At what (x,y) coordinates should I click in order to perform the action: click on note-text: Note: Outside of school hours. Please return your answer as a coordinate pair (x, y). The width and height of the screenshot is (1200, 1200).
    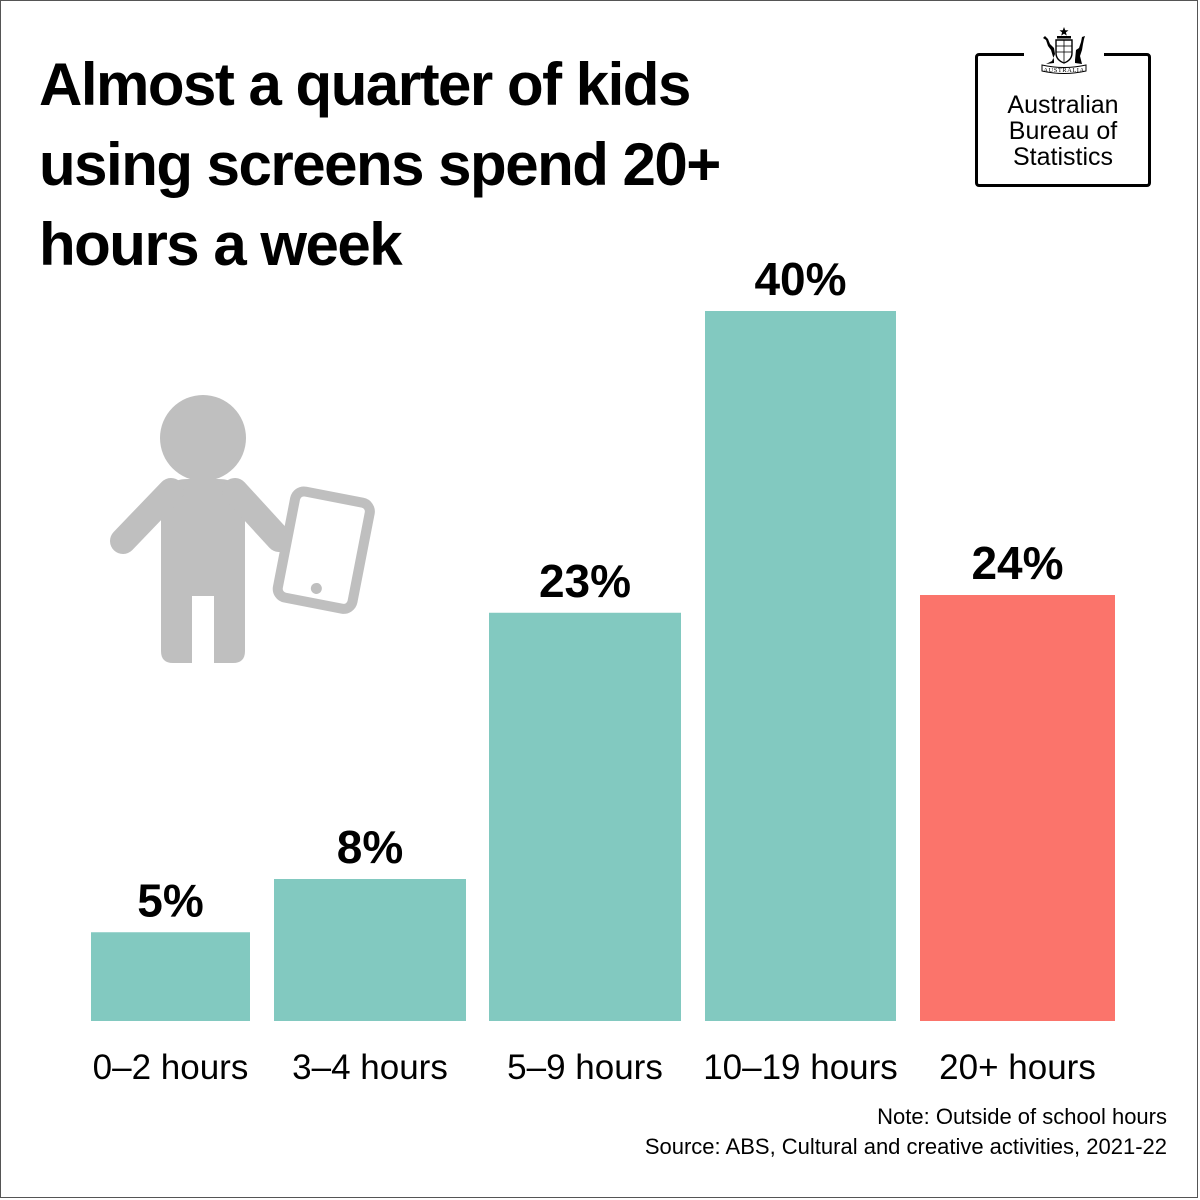
    Looking at the image, I should click on (1022, 1116).